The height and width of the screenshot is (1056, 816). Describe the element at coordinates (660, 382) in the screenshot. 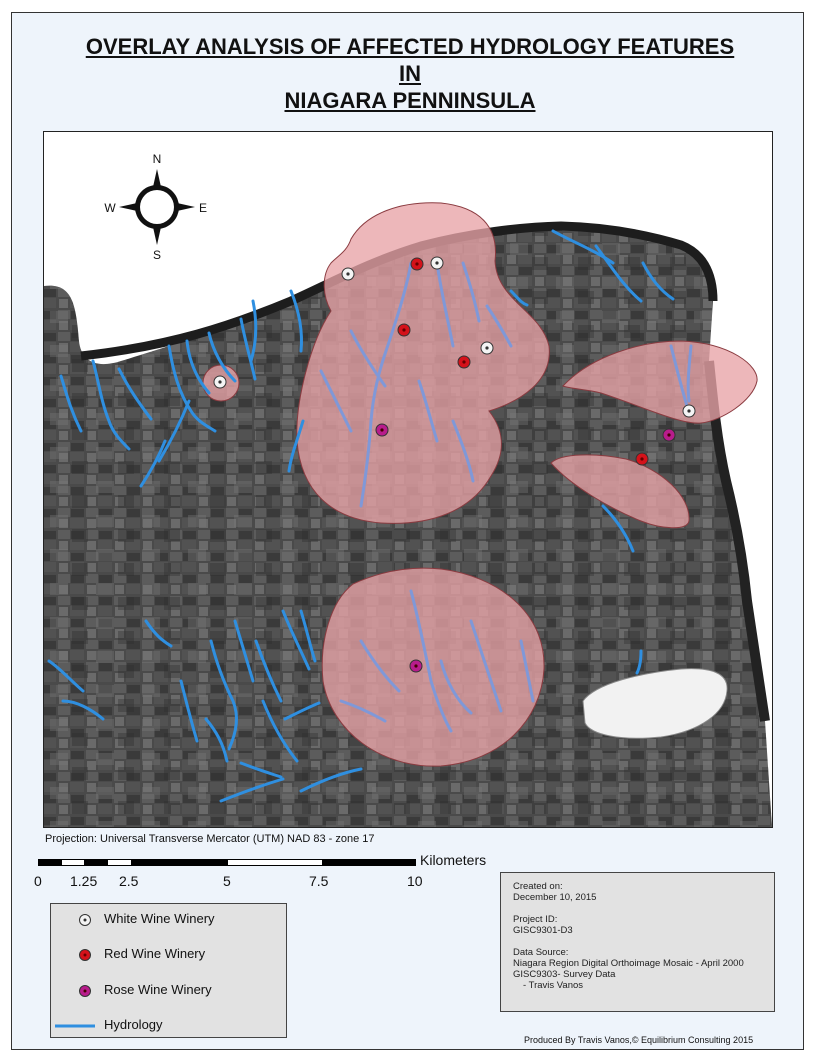

I see `buffer-east-upper` at that location.